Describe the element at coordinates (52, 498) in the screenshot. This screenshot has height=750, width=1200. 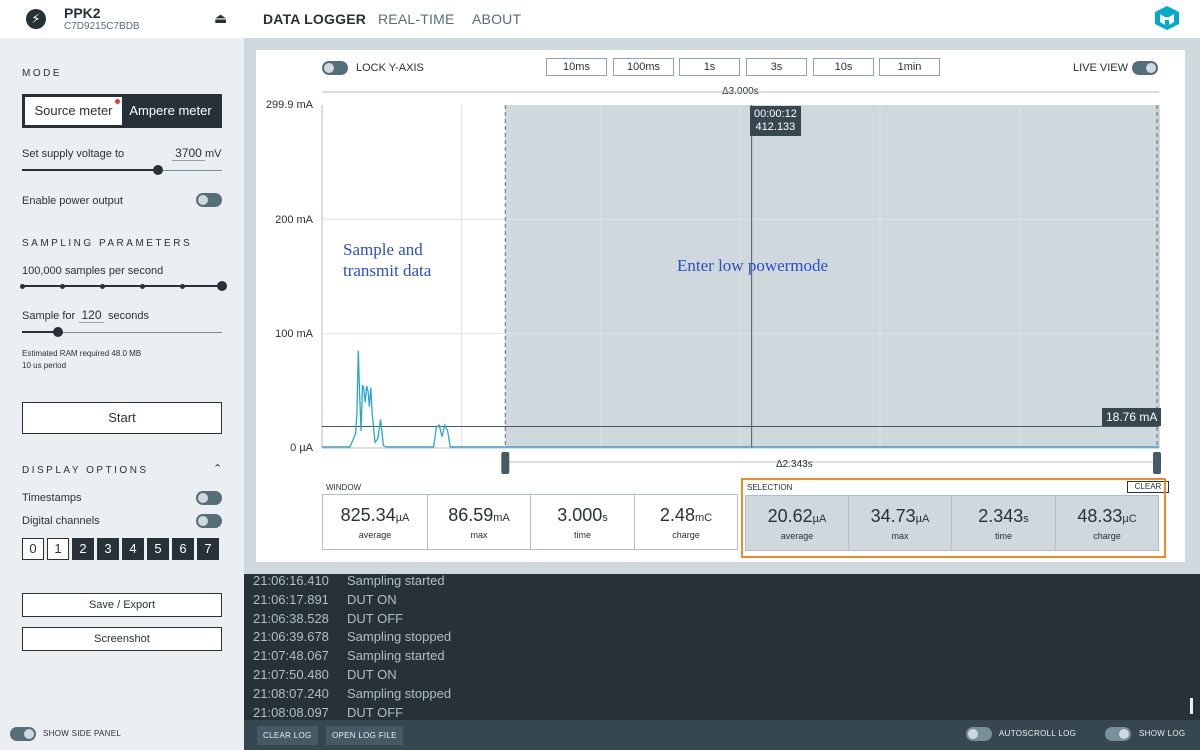
I see `timestamps-label: Timestamps` at that location.